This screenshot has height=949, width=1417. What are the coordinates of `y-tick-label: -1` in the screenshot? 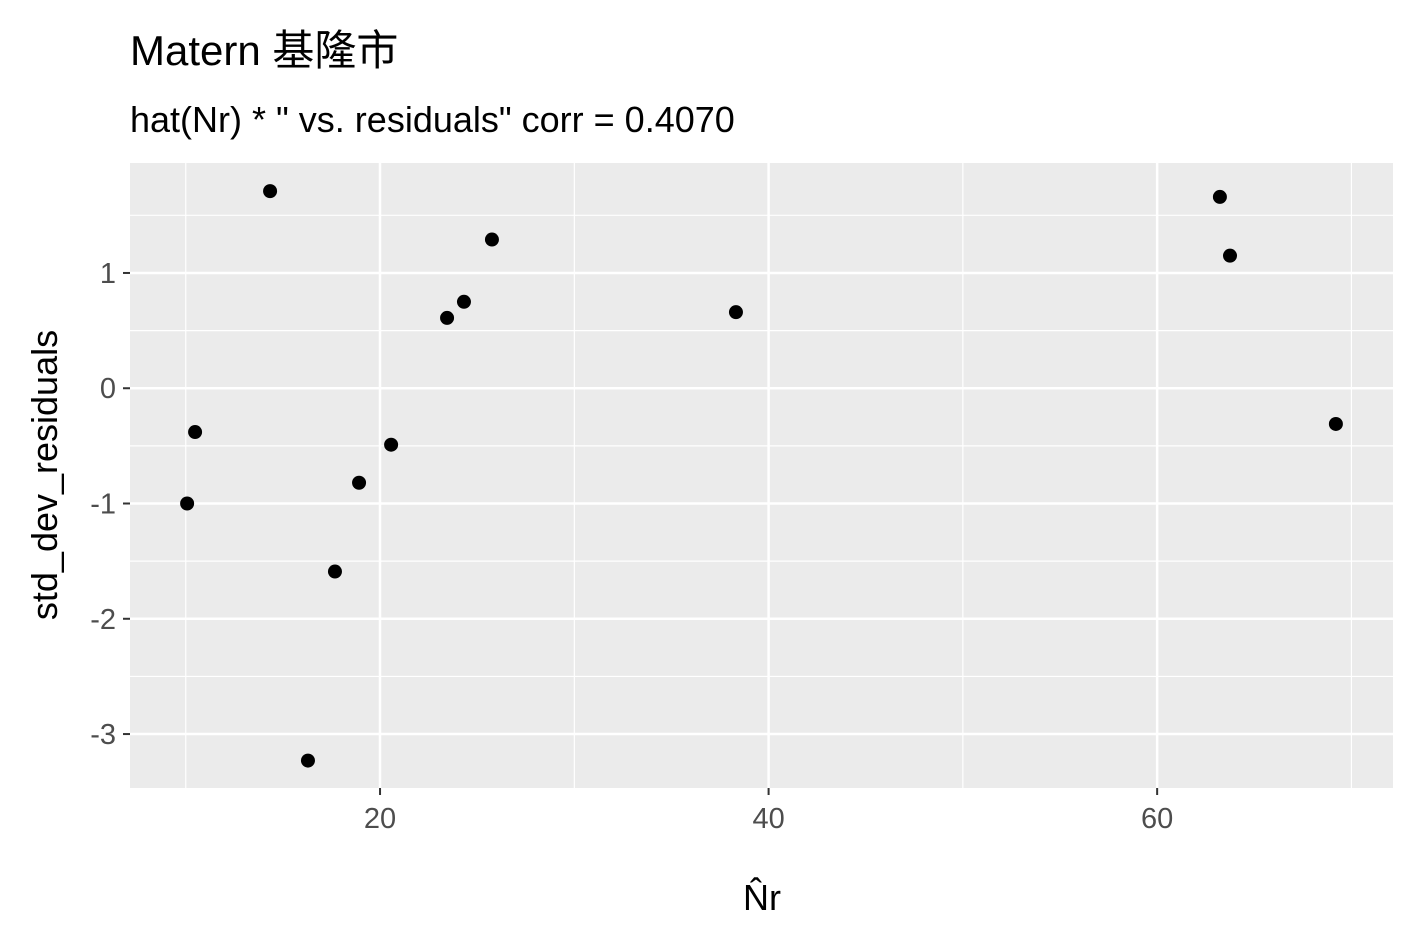 It's located at (103, 505).